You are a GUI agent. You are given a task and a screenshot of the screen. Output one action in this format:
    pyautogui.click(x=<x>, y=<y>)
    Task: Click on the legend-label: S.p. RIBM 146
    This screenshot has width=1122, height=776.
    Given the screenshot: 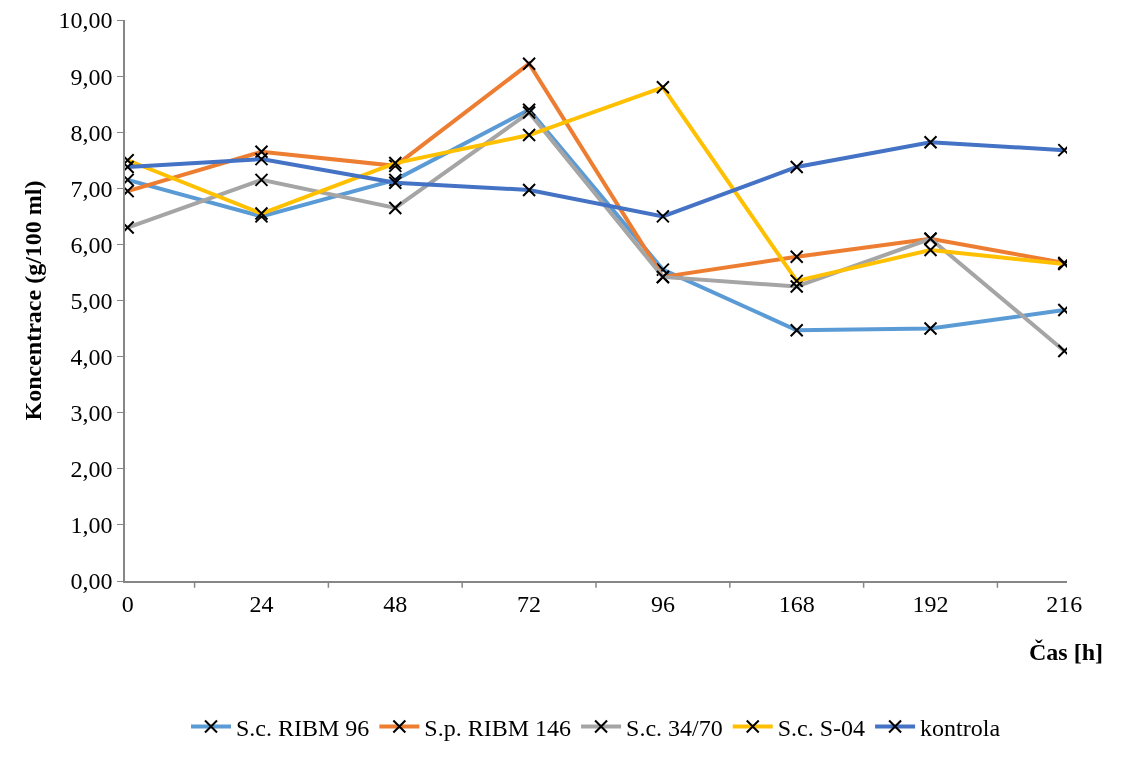 What is the action you would take?
    pyautogui.click(x=498, y=727)
    